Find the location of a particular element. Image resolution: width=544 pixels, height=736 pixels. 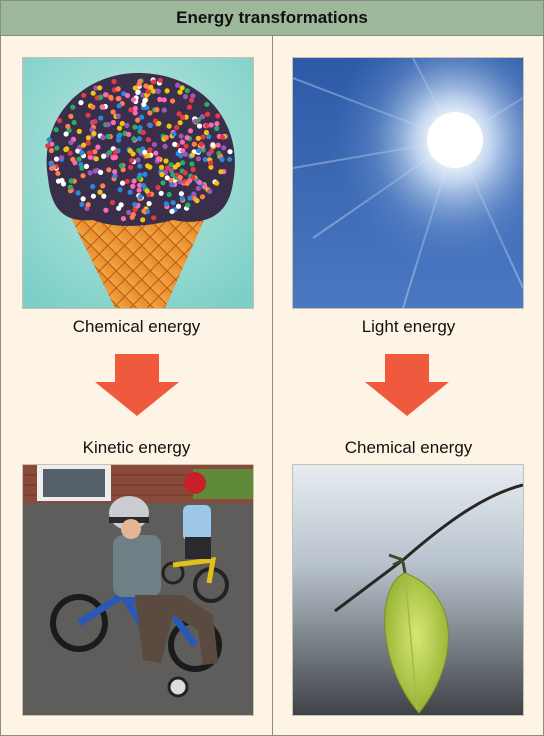

bicycles-photo is located at coordinates (138, 590).